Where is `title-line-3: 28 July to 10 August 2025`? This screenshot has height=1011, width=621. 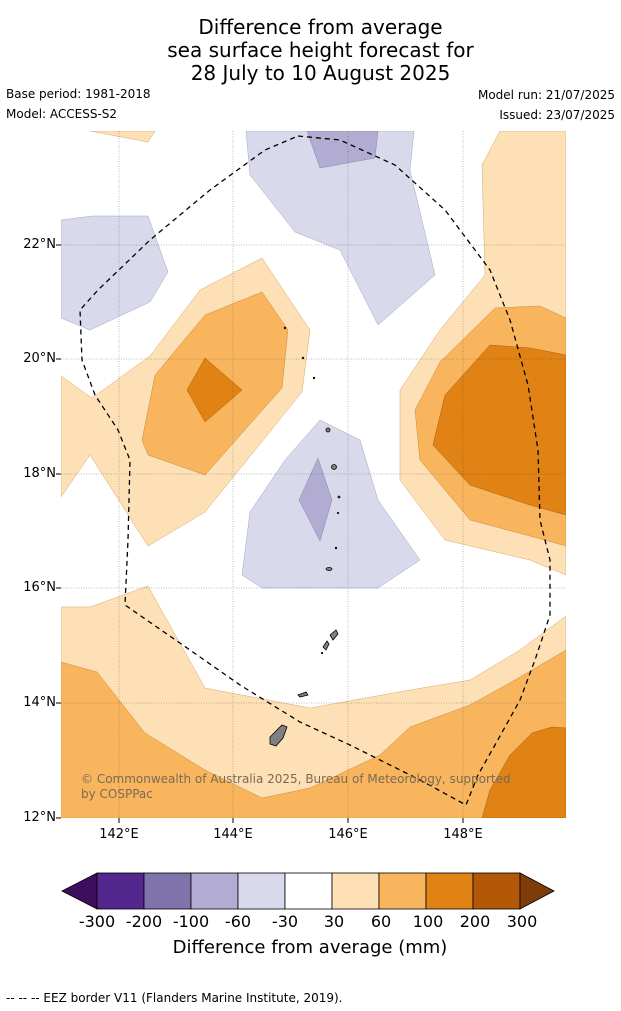
title-line-3: 28 July to 10 August 2025 is located at coordinates (320, 73).